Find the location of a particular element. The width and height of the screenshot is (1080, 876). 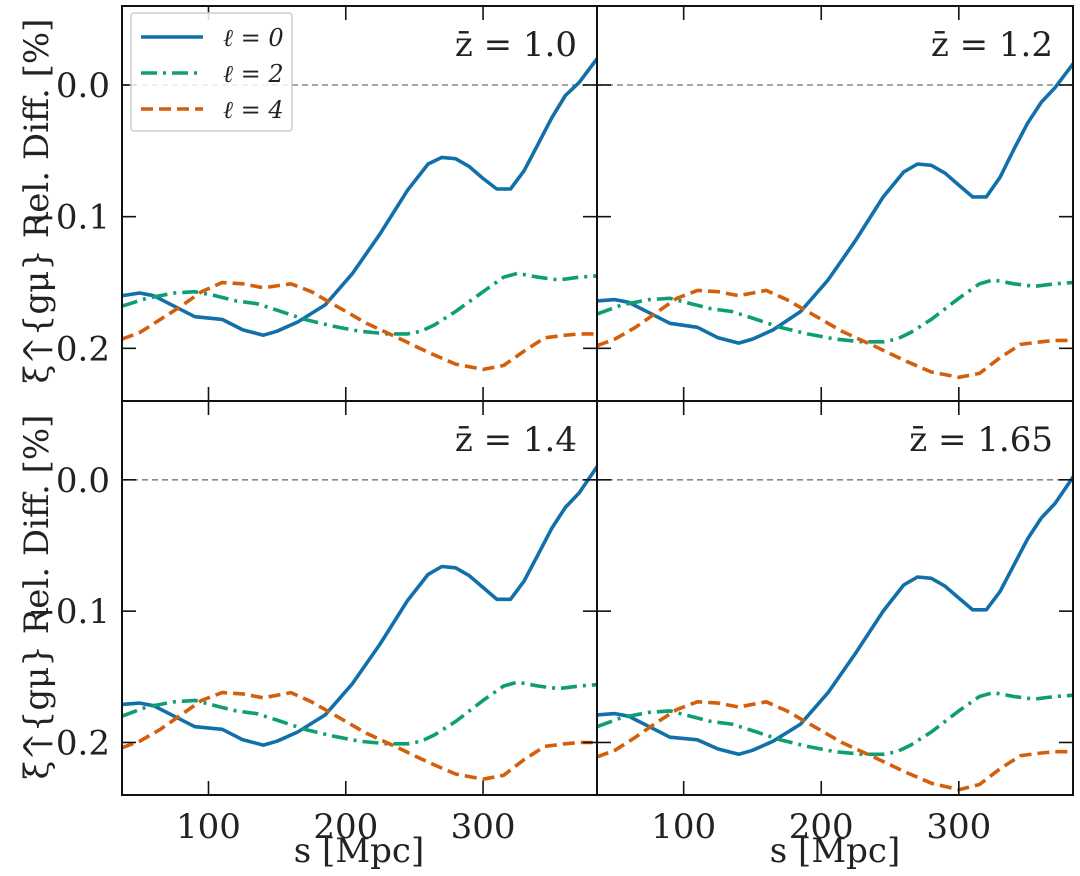

legend-label: ℓ = 4 is located at coordinates (253, 110).